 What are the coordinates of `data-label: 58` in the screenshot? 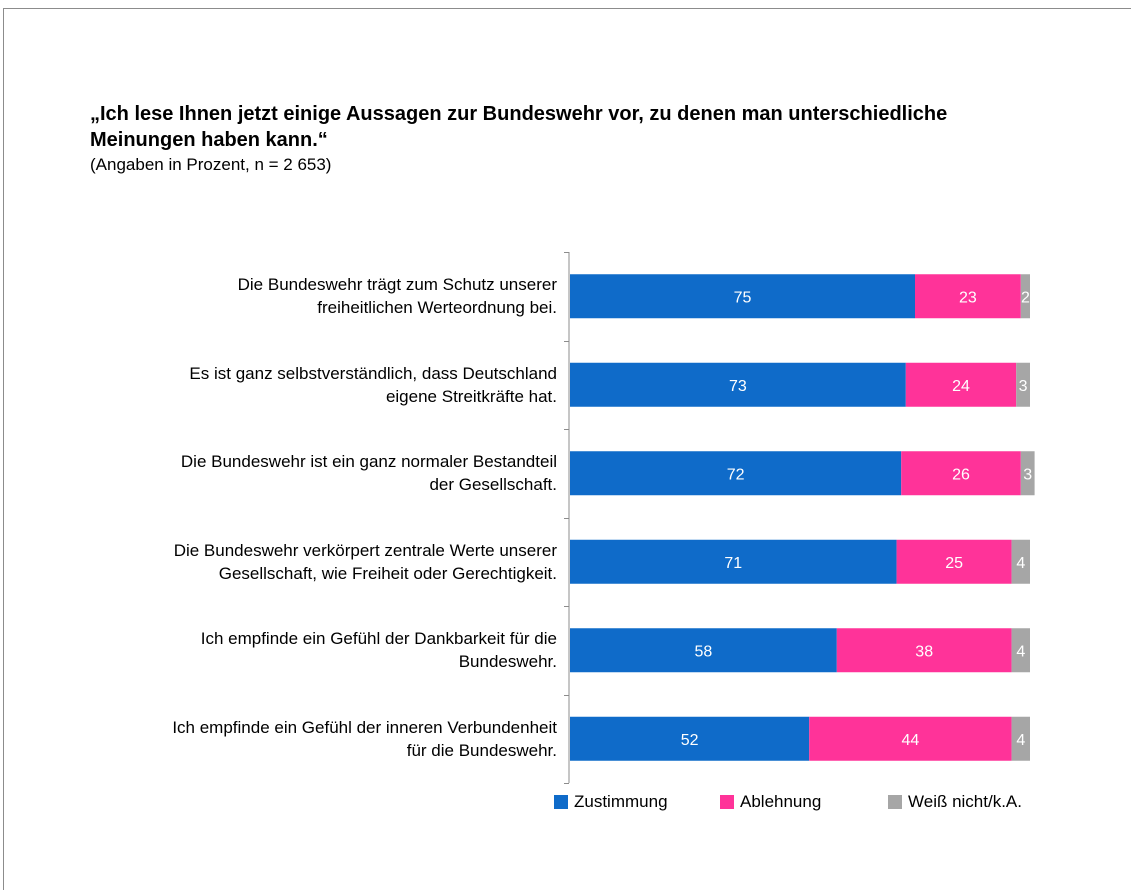 It's located at (704, 651).